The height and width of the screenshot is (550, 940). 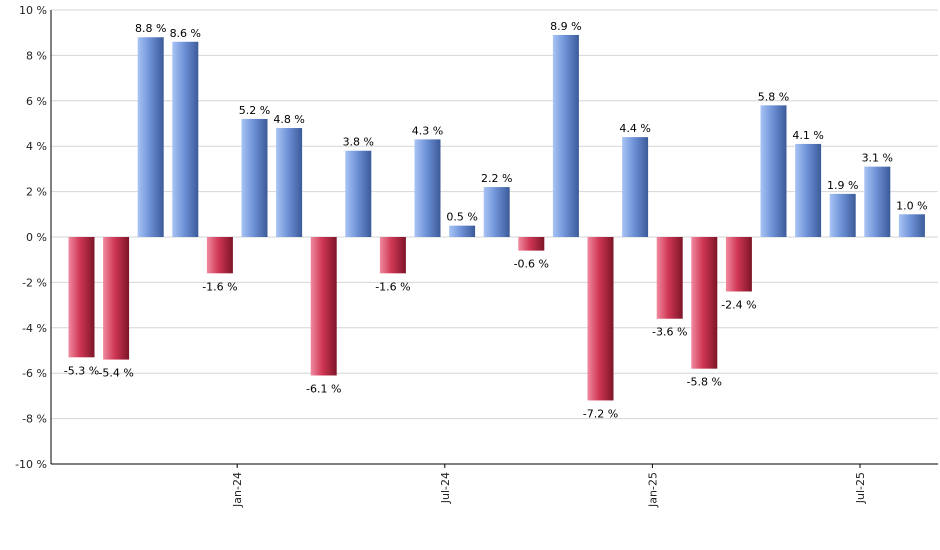 What do you see at coordinates (911, 205) in the screenshot?
I see `data-label: 1.0 %` at bounding box center [911, 205].